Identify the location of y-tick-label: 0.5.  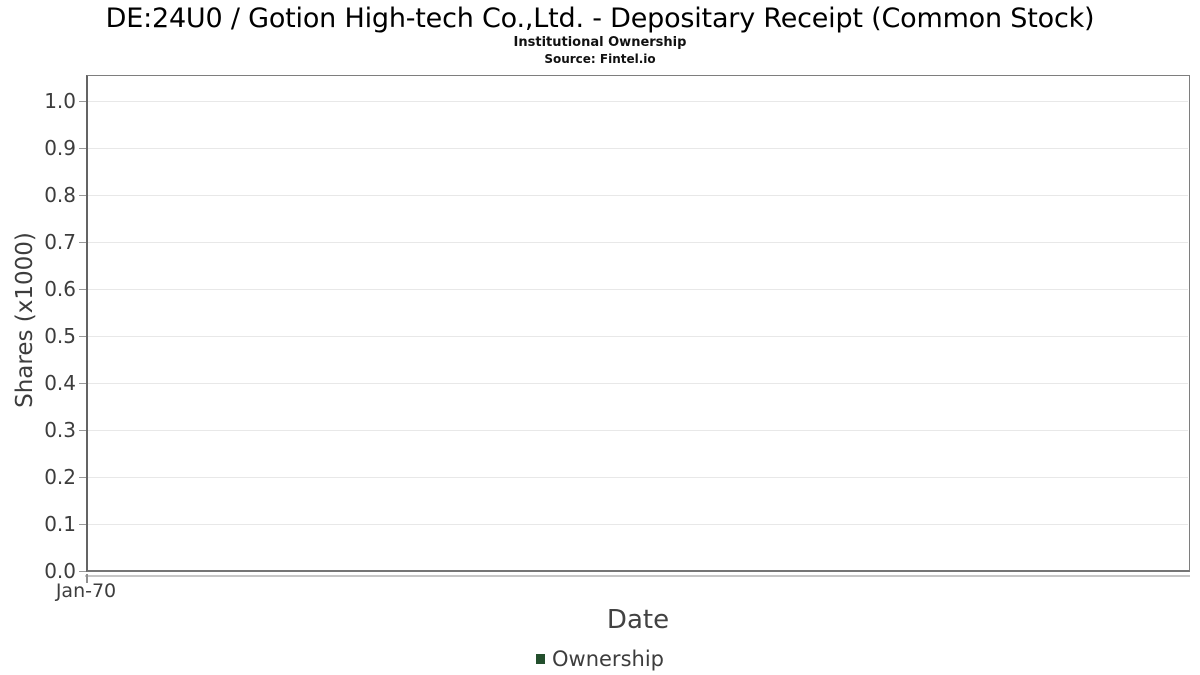
(60, 336).